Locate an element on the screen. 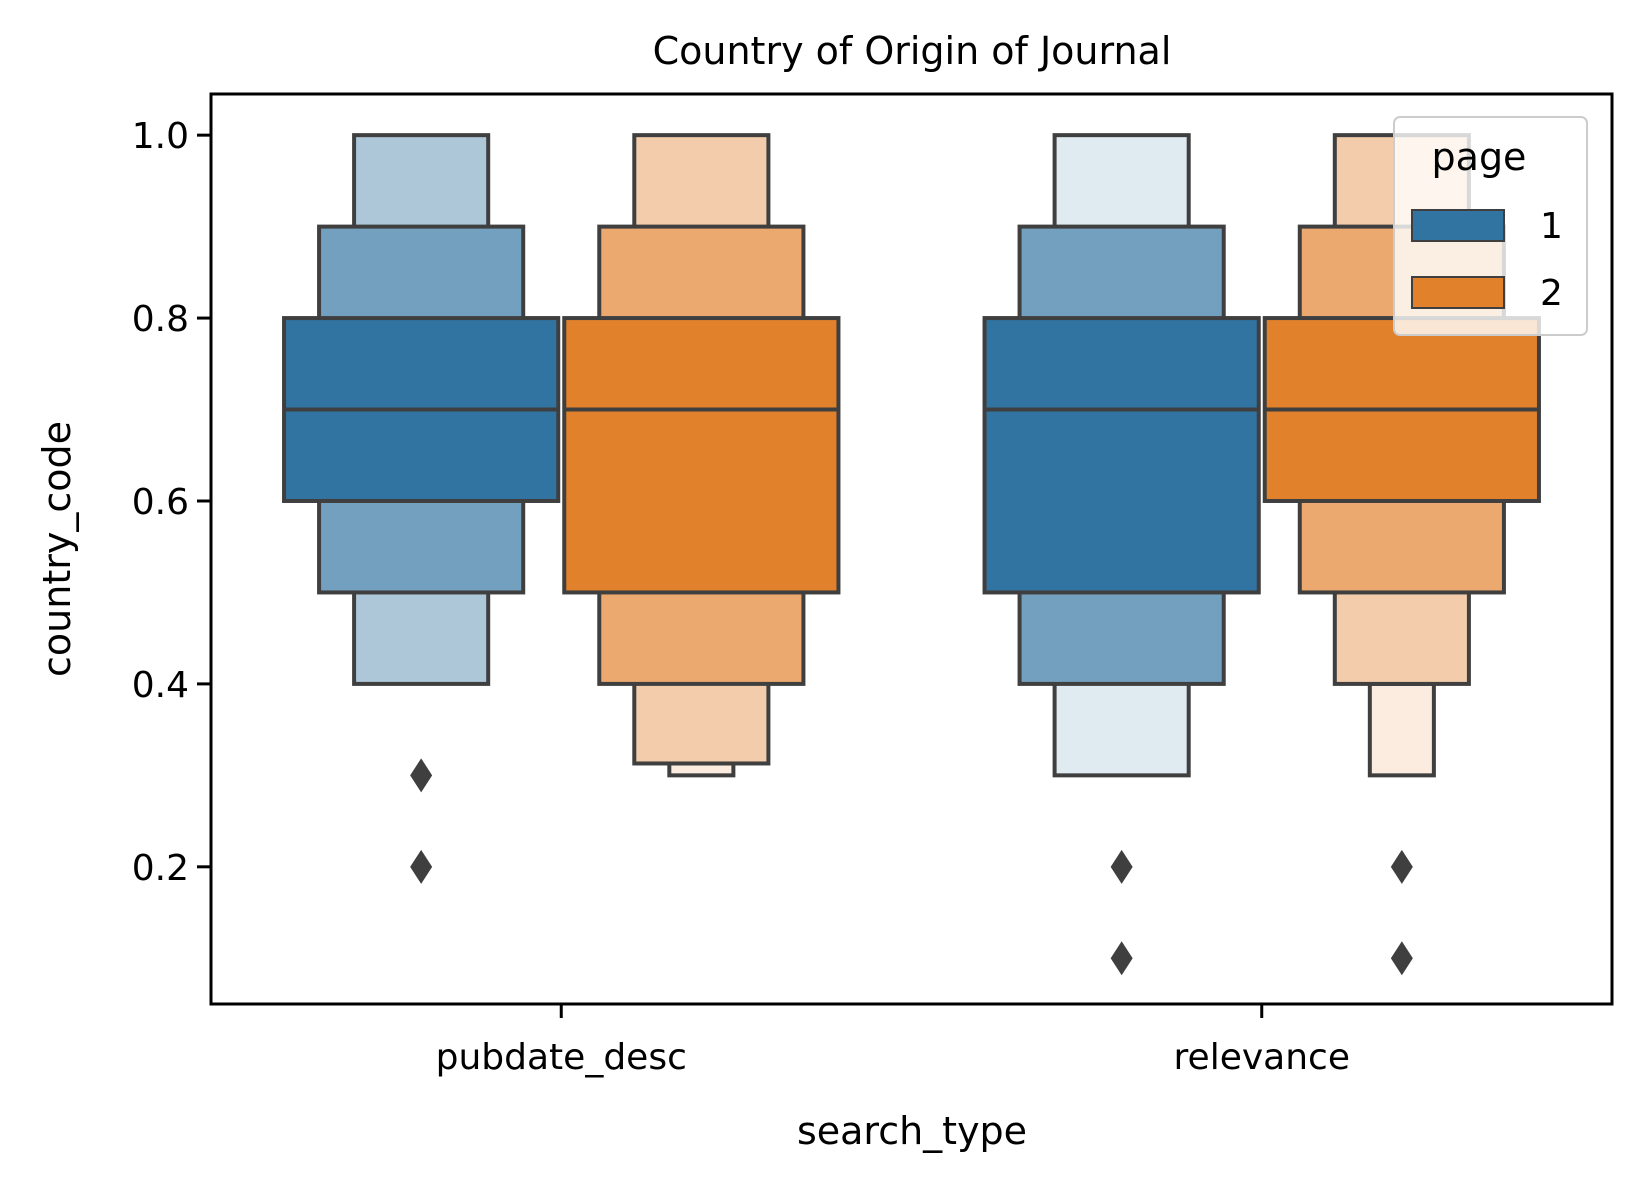 The image size is (1634, 1185). legend-label-1: 1 is located at coordinates (1551, 226).